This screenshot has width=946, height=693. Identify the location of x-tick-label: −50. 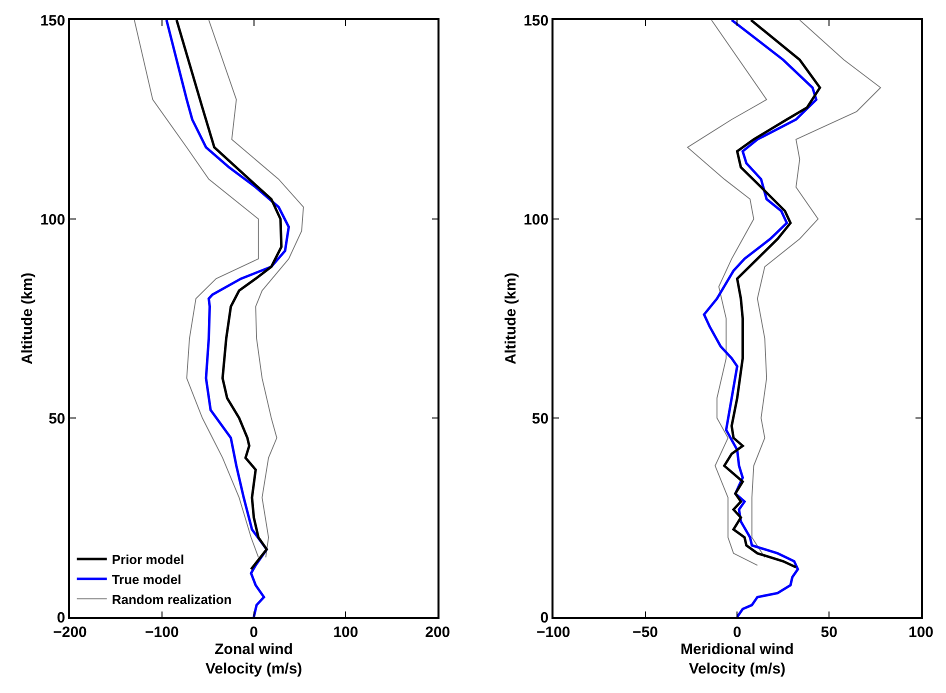
(645, 632).